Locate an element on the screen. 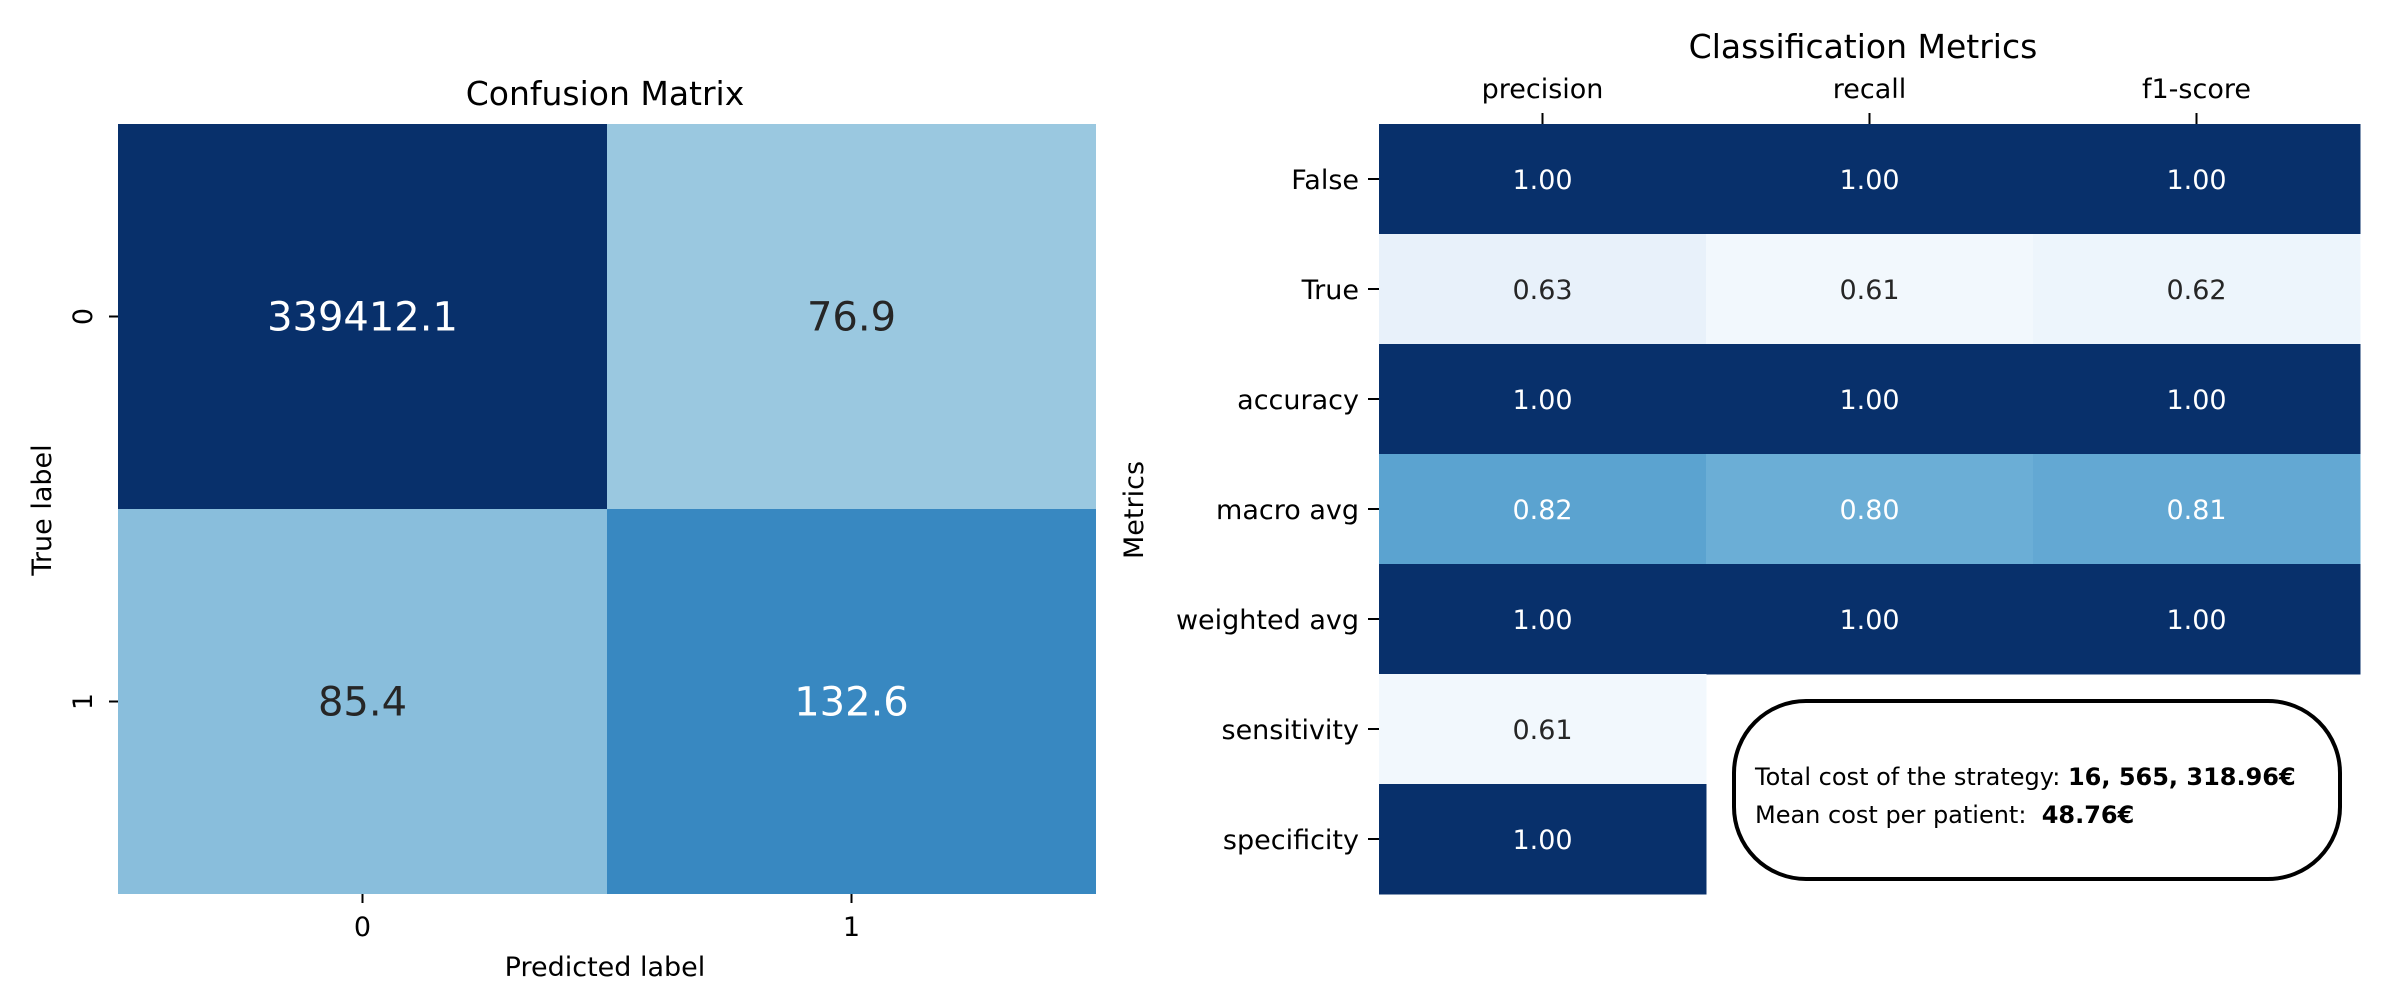  cm-value-label: 339412.1 is located at coordinates (362, 318).